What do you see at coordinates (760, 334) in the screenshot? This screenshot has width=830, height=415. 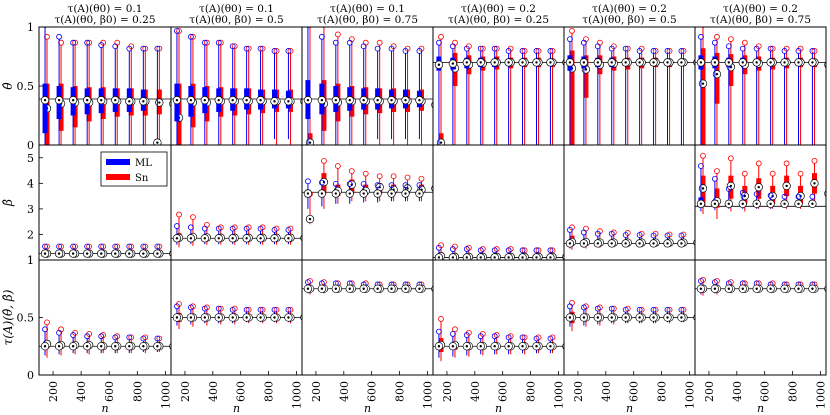 I see `panel-tau-6: 200 400 600 800 1000` at bounding box center [760, 334].